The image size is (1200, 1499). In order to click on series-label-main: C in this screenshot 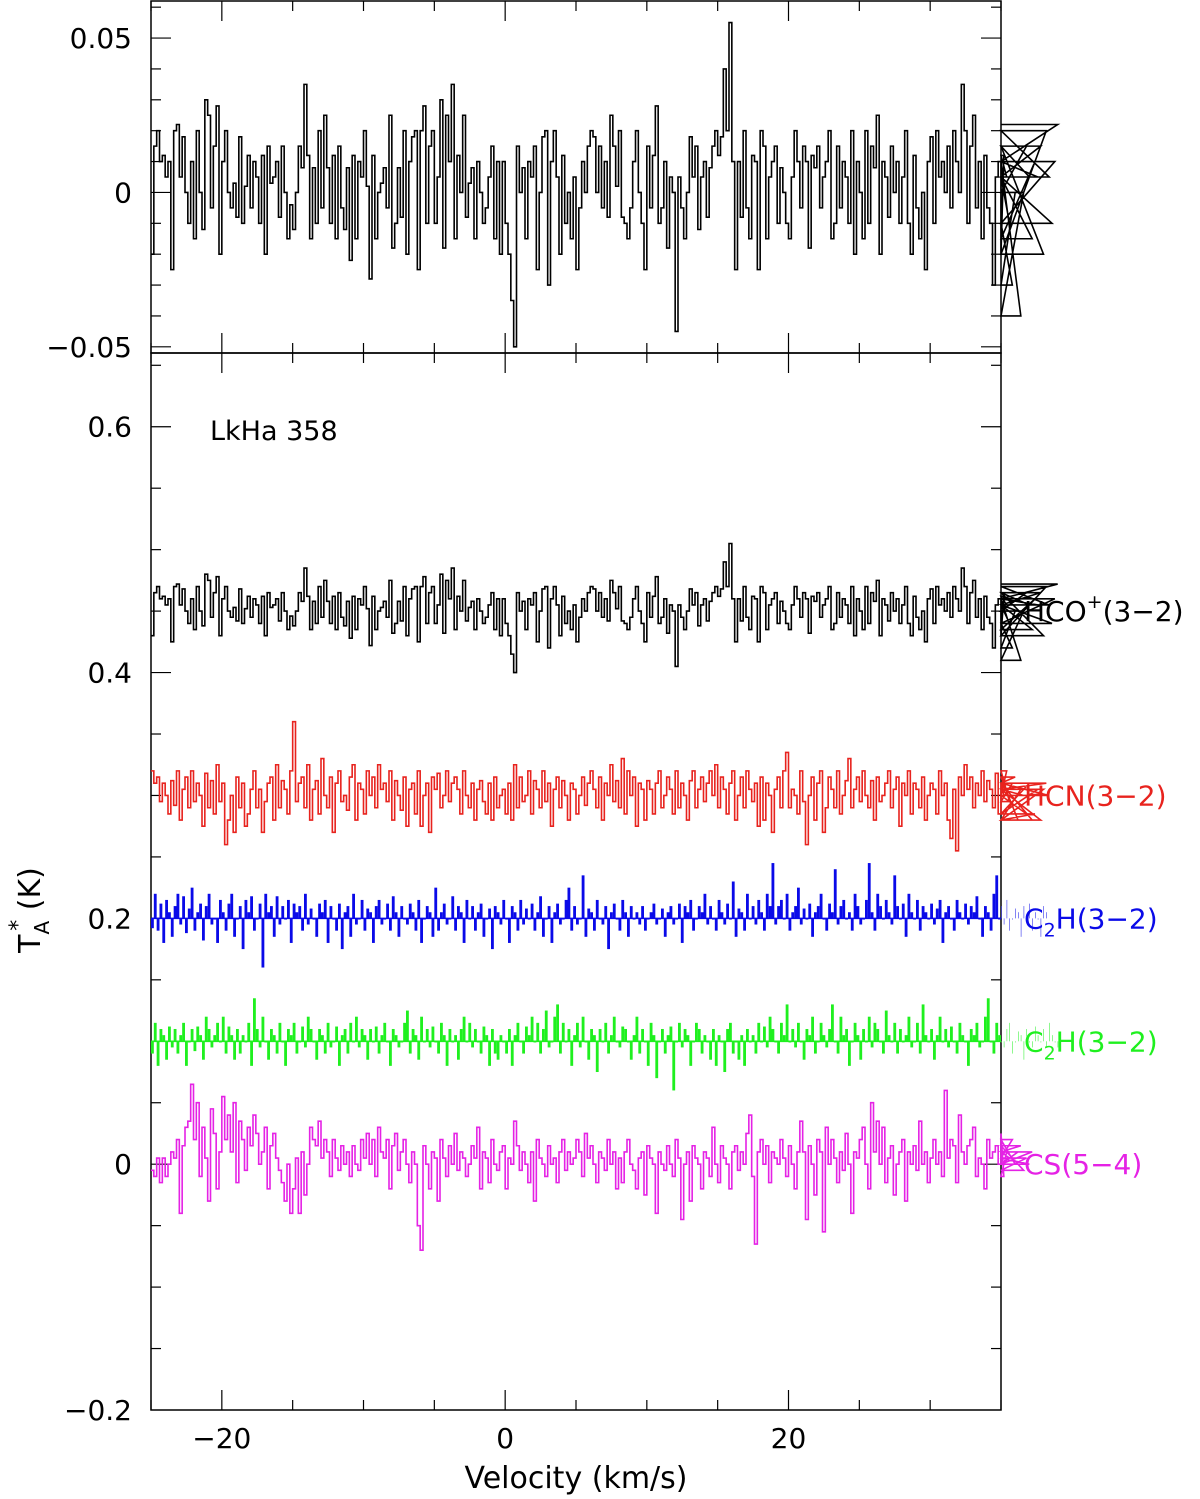, I will do `click(1034, 1041)`.